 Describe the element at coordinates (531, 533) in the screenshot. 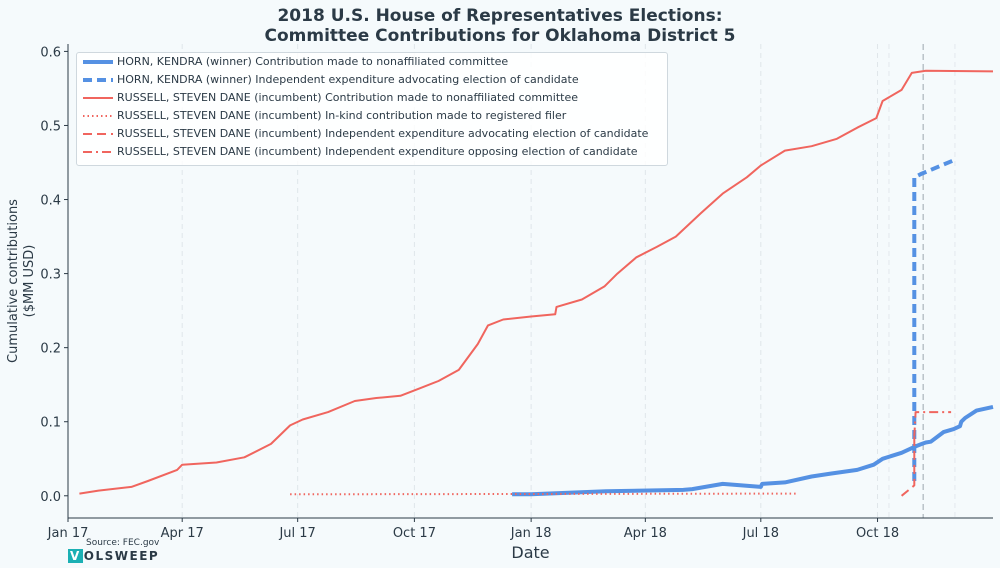

I see `x-tick-label: Jan 18` at that location.